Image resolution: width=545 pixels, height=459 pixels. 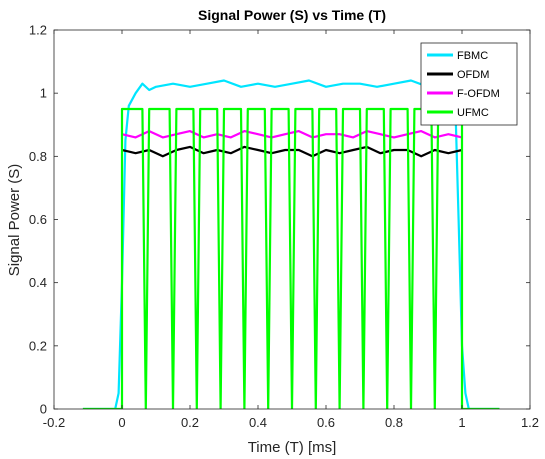 I want to click on y-tick-label: 1.2, so click(x=38, y=30).